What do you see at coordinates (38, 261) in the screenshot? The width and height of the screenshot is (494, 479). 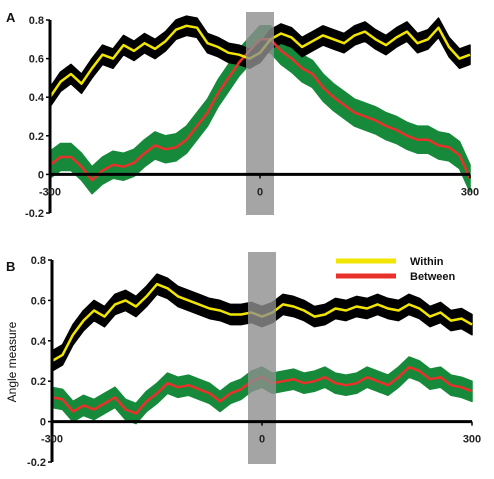 I see `panel-b-y-tick-label: 0.8` at bounding box center [38, 261].